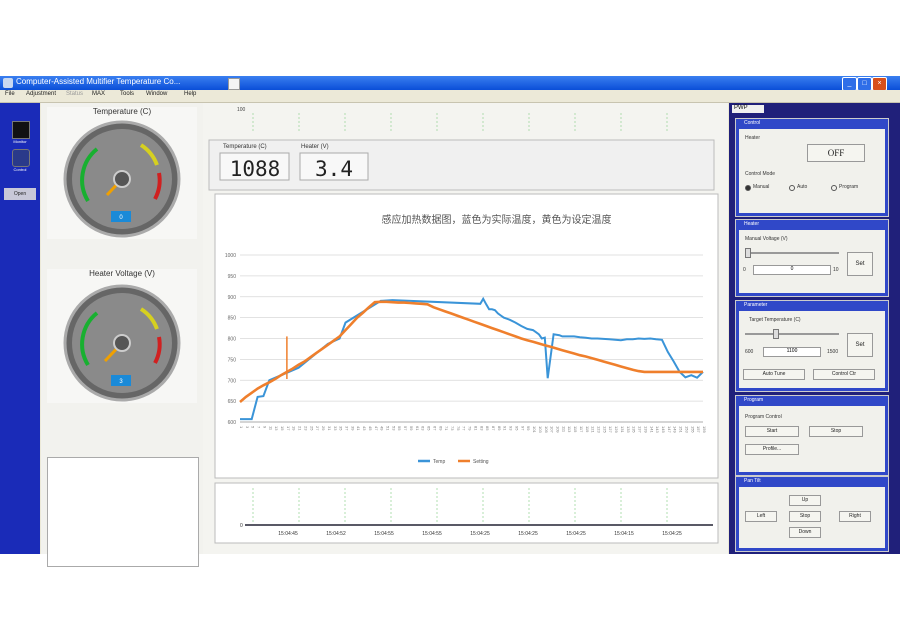 The width and height of the screenshot is (900, 630). I want to click on bottom-axis-tick: 15:04:55, so click(432, 534).